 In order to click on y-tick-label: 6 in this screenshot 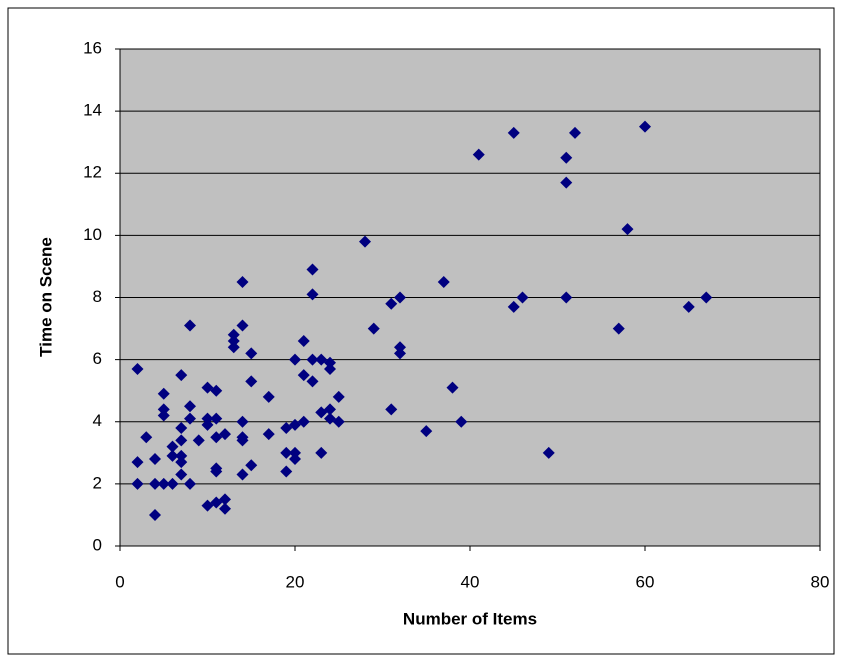, I will do `click(97, 358)`.